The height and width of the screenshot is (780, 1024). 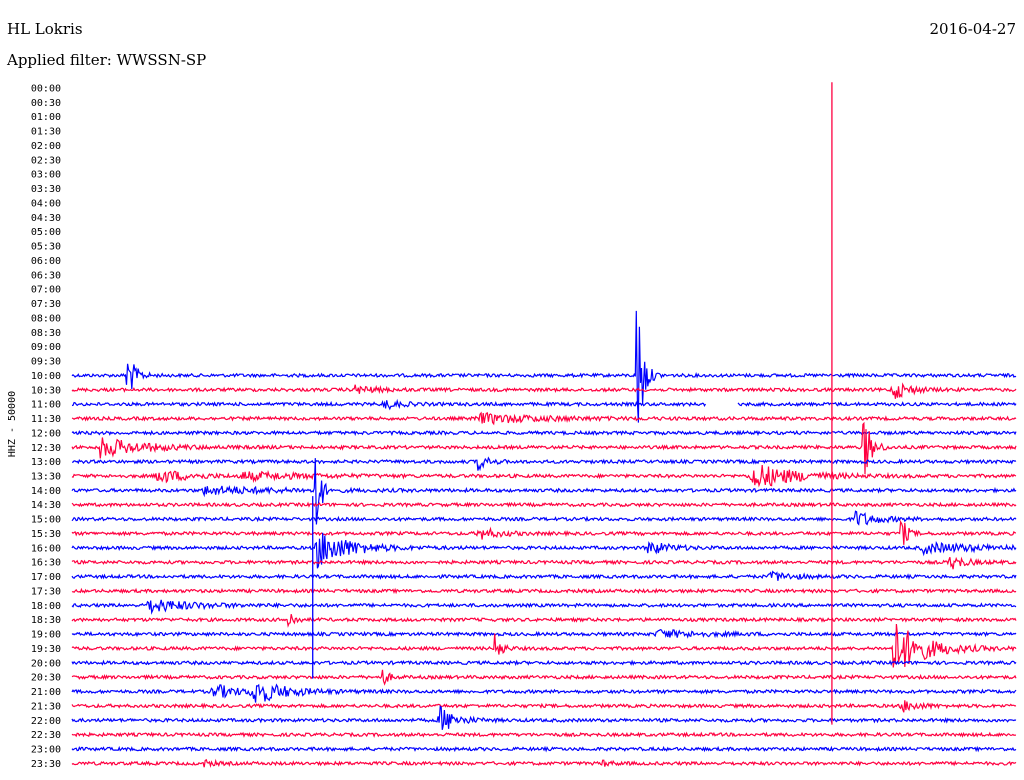 What do you see at coordinates (46, 132) in the screenshot?
I see `row-label: 01:30` at bounding box center [46, 132].